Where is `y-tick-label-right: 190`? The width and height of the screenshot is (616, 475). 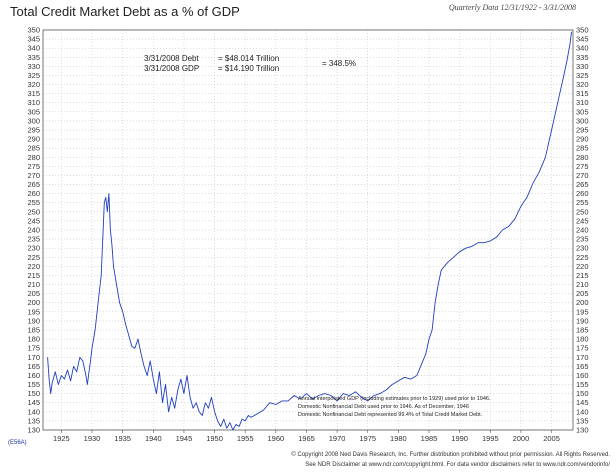 y-tick-label-right: 190 is located at coordinates (582, 320).